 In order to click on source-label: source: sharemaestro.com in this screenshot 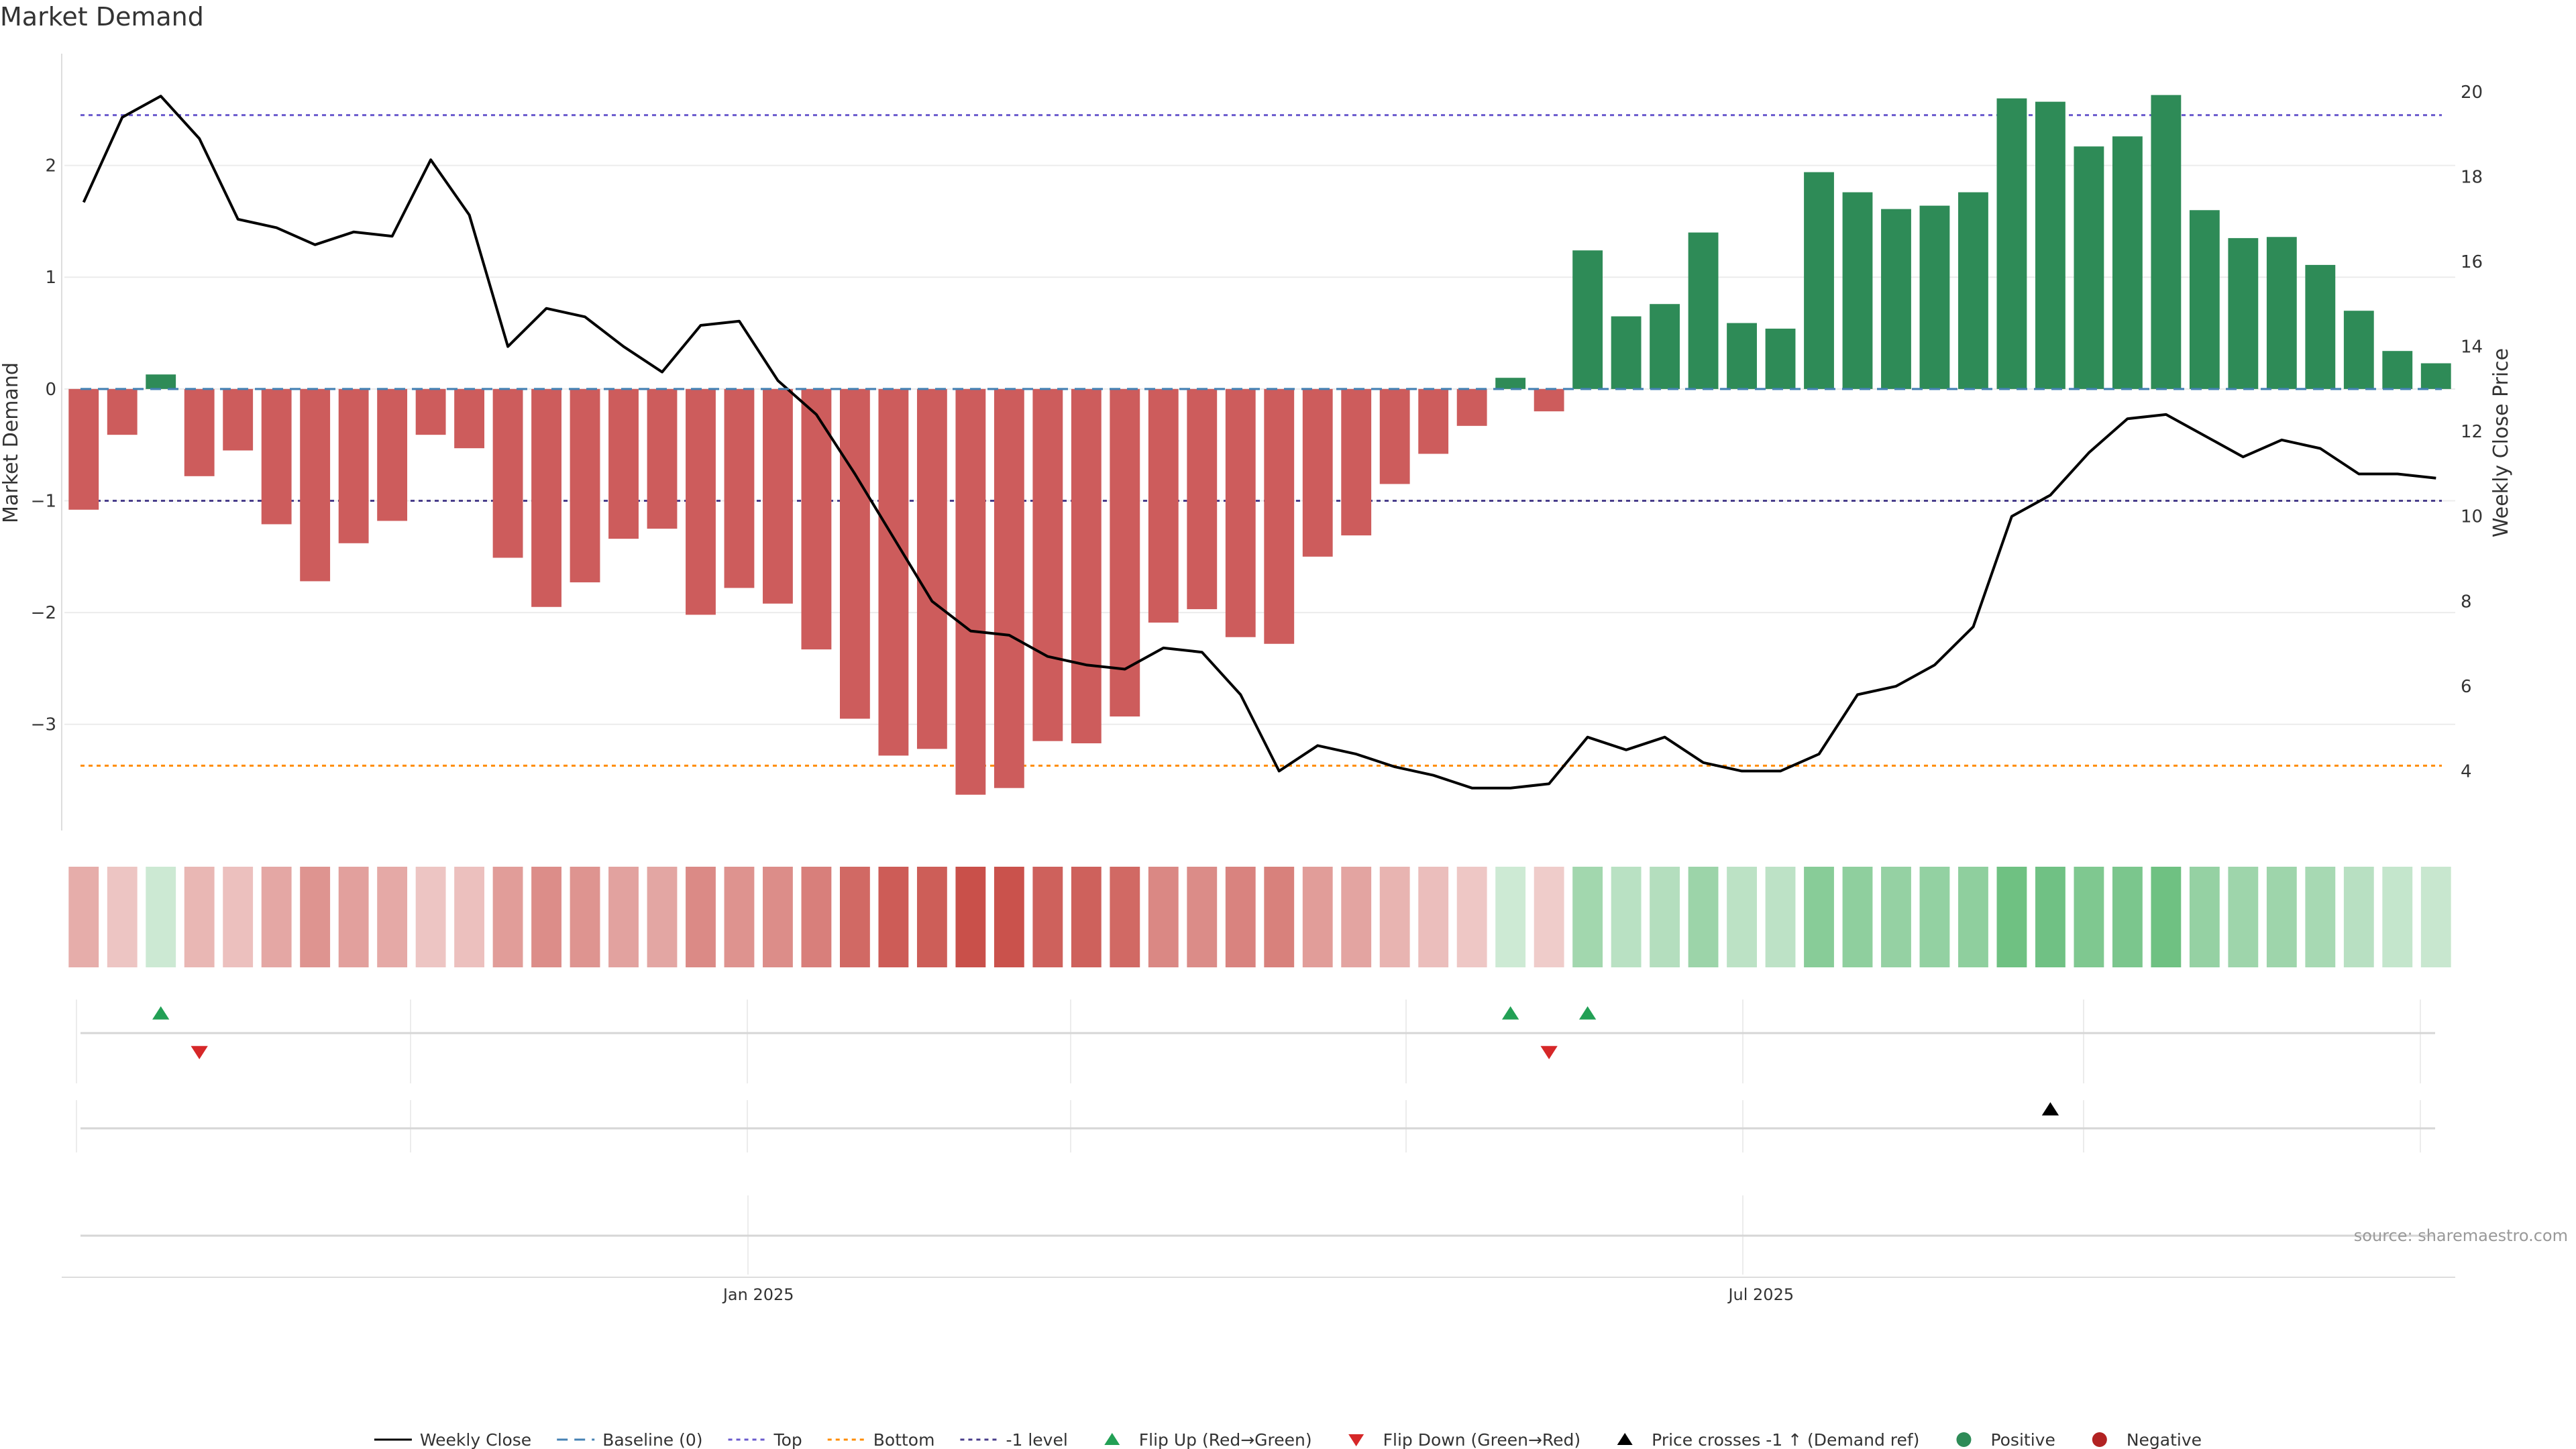, I will do `click(2461, 1235)`.